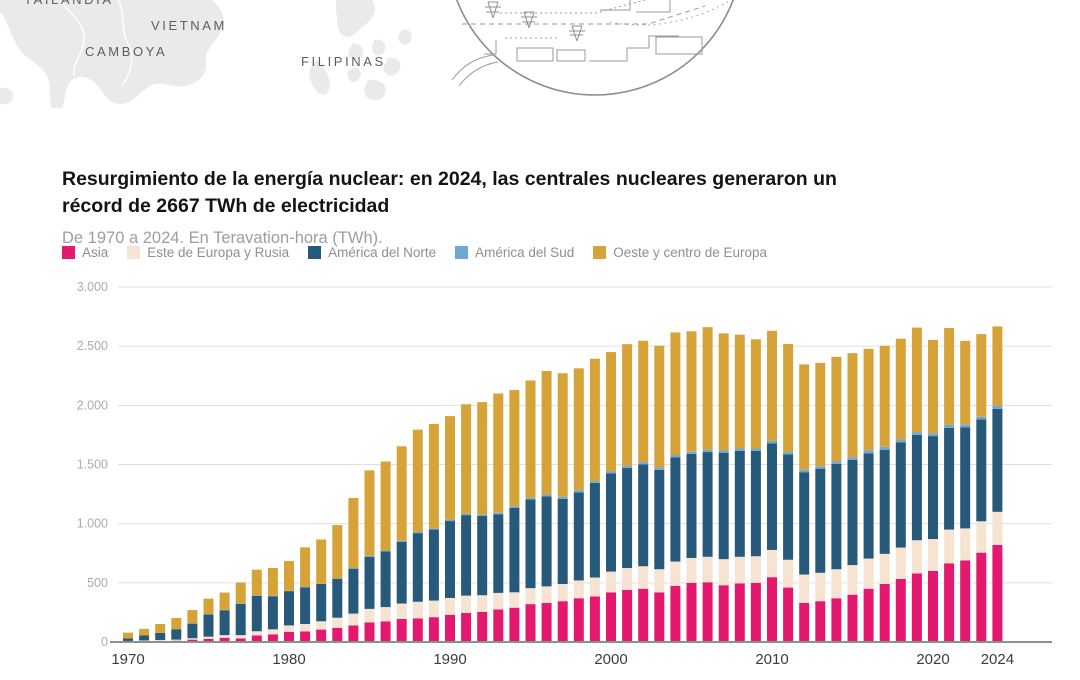 The image size is (1080, 680). What do you see at coordinates (208, 252) in the screenshot?
I see `legend-item-este-europa-rusia: Este de Europa y Rusia` at bounding box center [208, 252].